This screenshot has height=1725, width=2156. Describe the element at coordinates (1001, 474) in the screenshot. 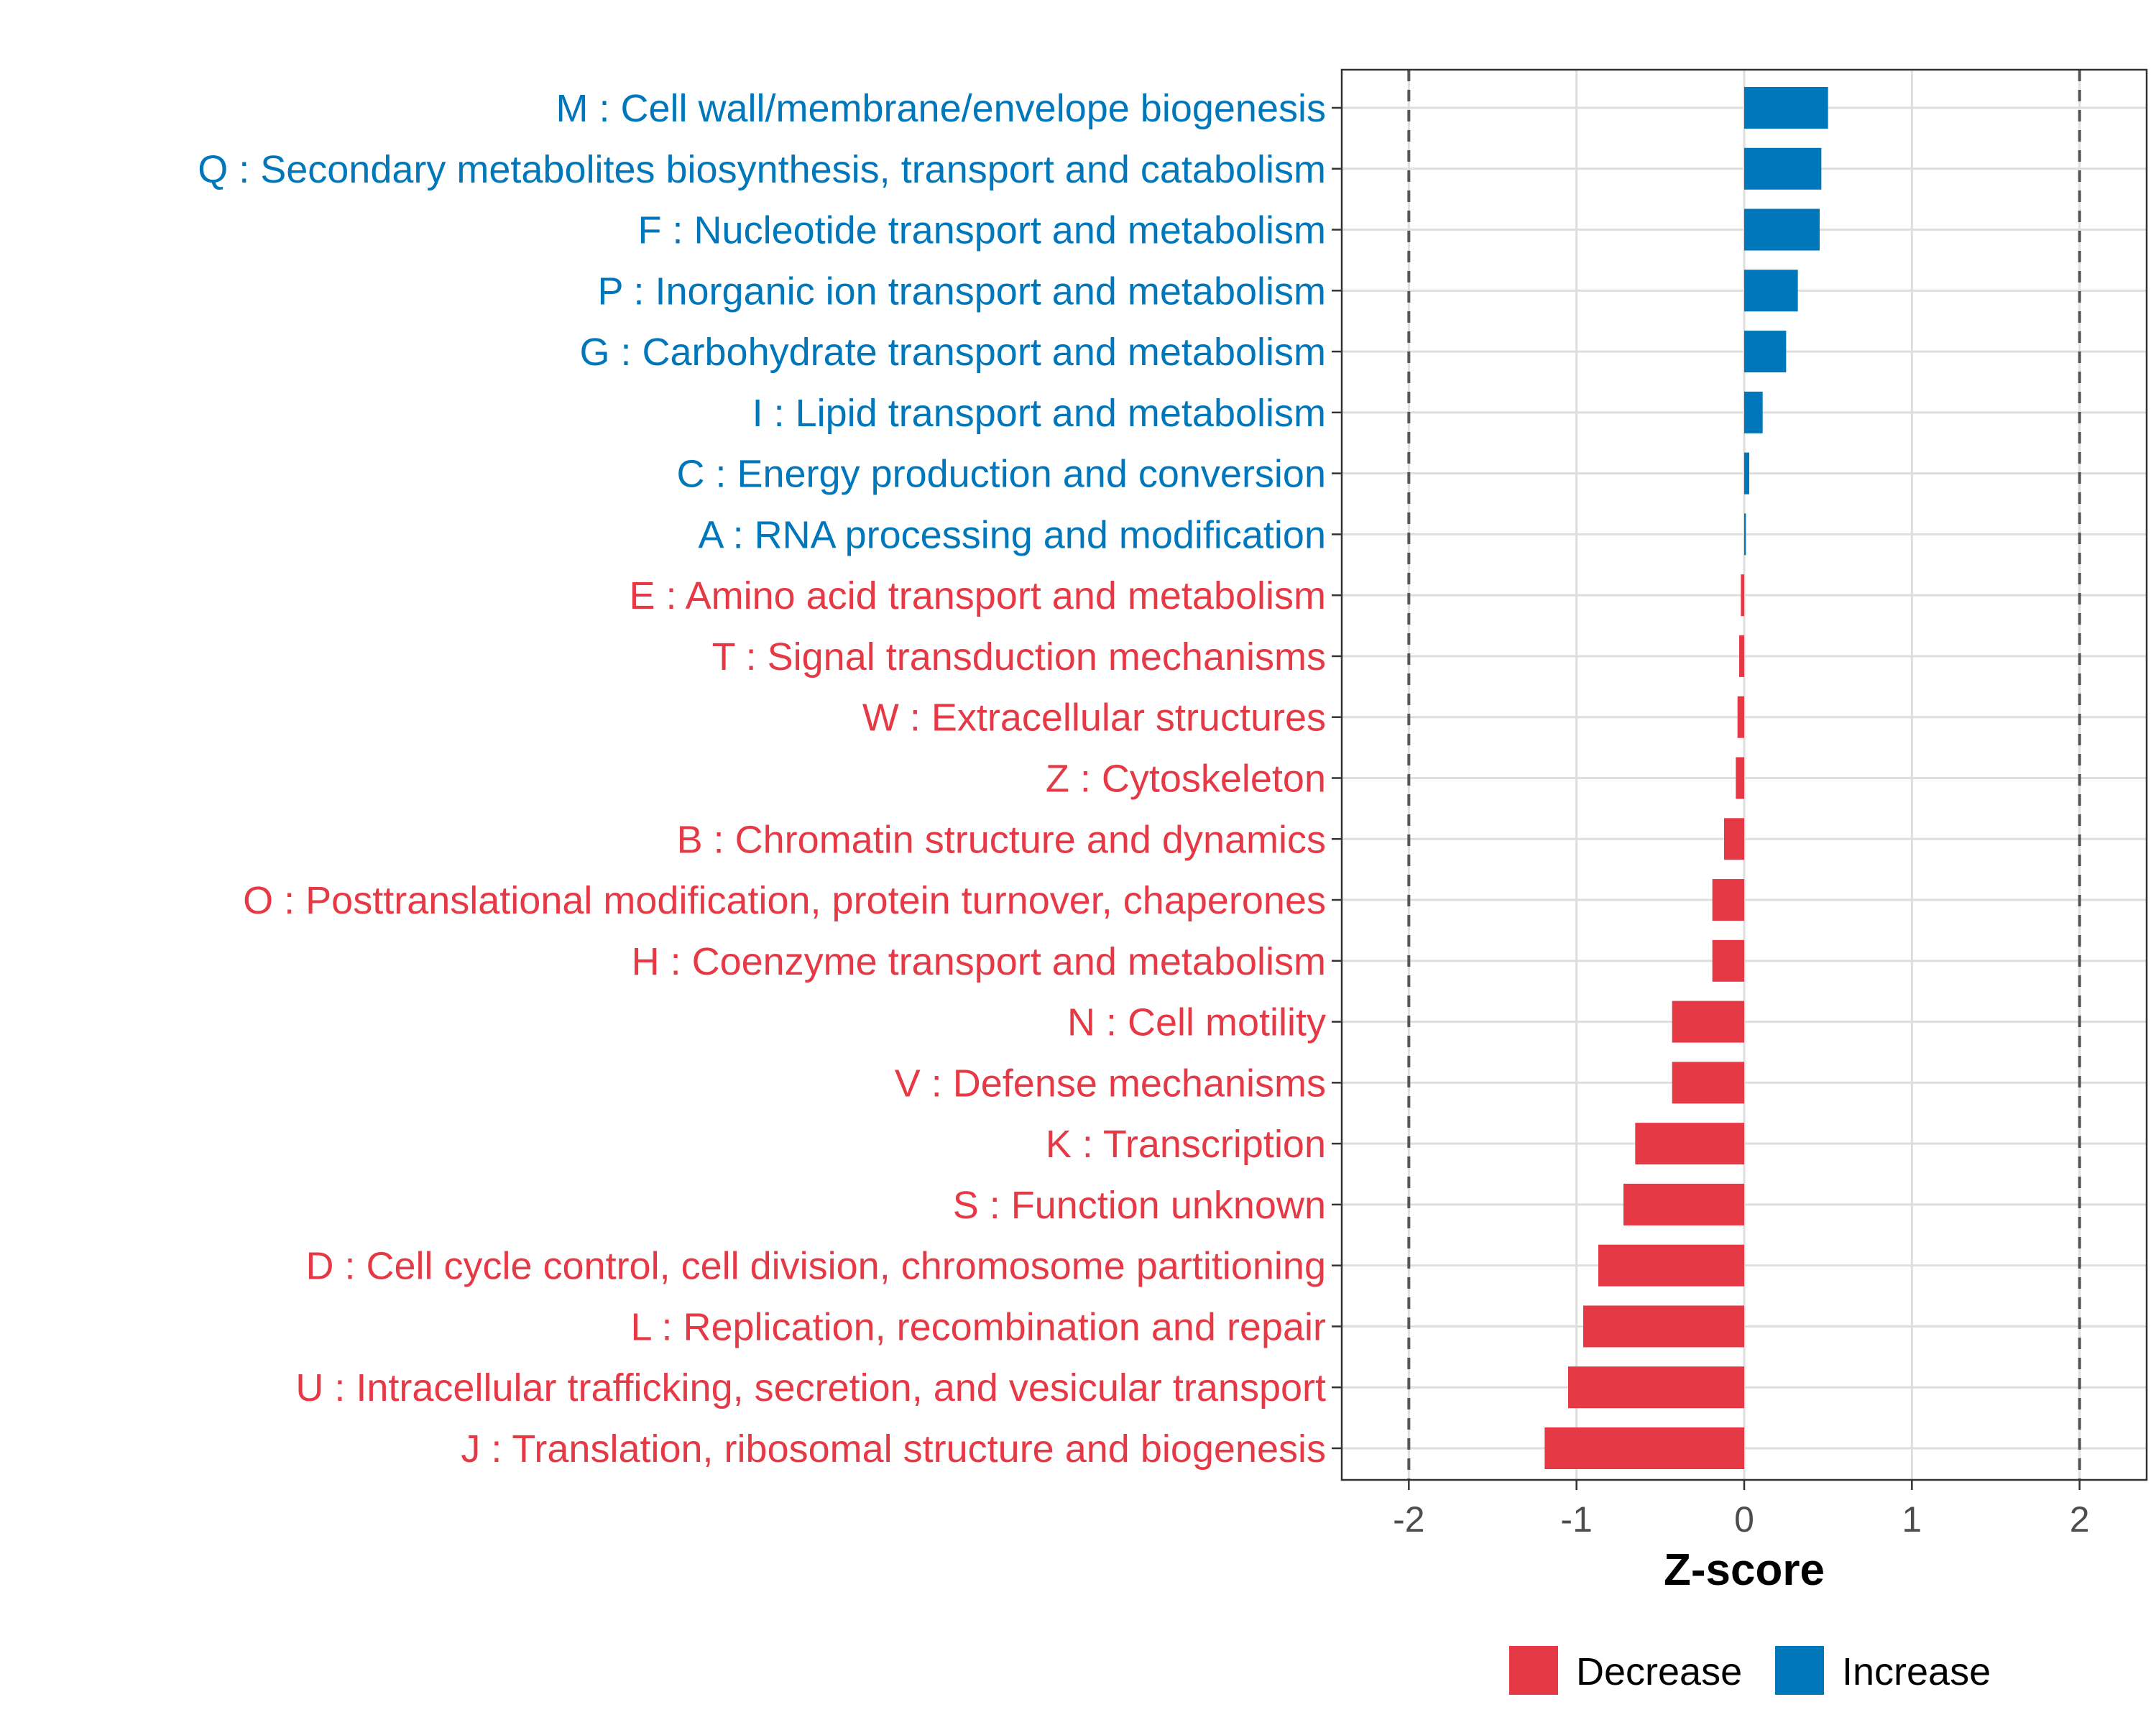

I see `category-label: C : Energy production and conversion` at that location.